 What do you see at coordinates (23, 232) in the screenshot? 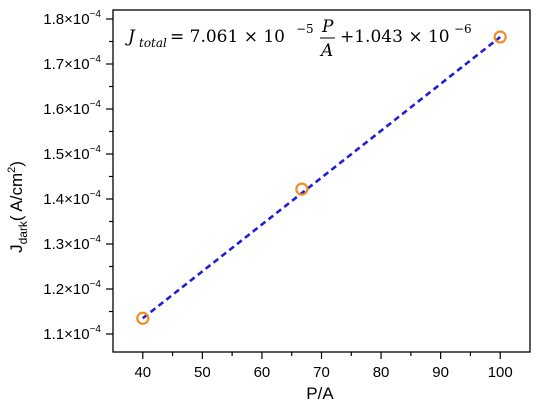
I see `y-axis-title-subscript: dark` at bounding box center [23, 232].